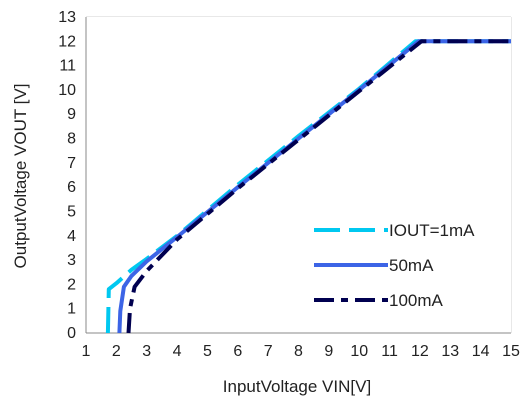 The height and width of the screenshot is (403, 522). I want to click on legend-label-1: IOUT=1mA, so click(432, 230).